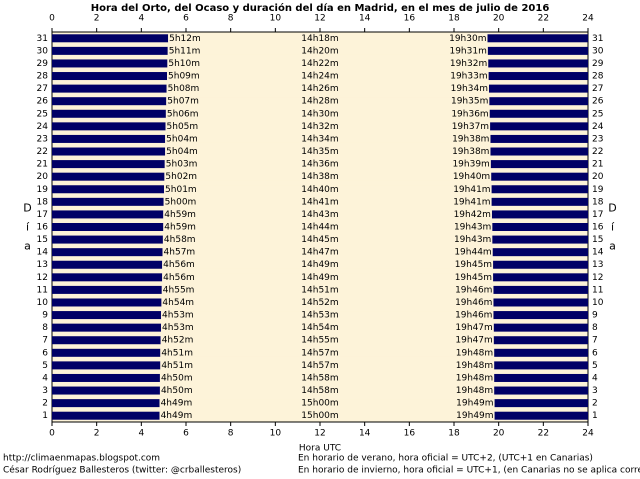  What do you see at coordinates (319, 39) in the screenshot?
I see `duration-label: 14h18m` at bounding box center [319, 39].